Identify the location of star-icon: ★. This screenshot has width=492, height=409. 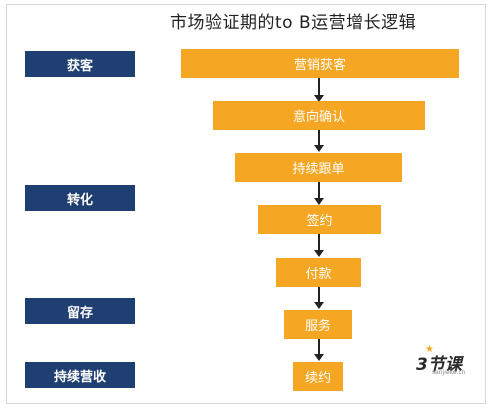
(429, 349).